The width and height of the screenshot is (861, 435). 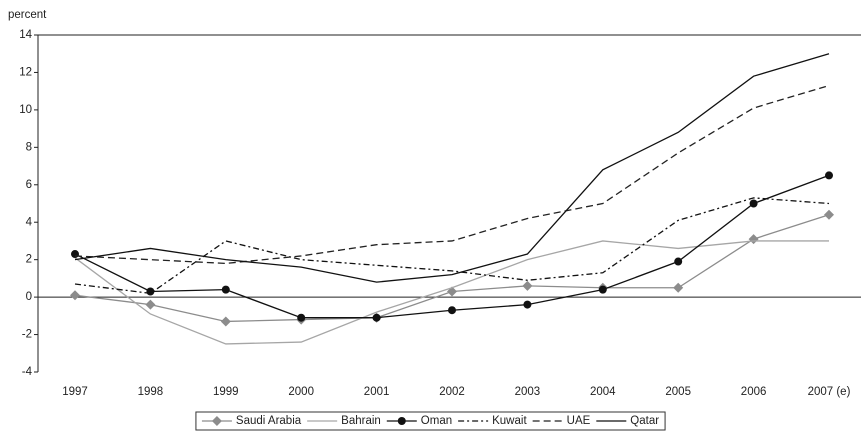 I want to click on legend-label: Qatar, so click(x=644, y=421).